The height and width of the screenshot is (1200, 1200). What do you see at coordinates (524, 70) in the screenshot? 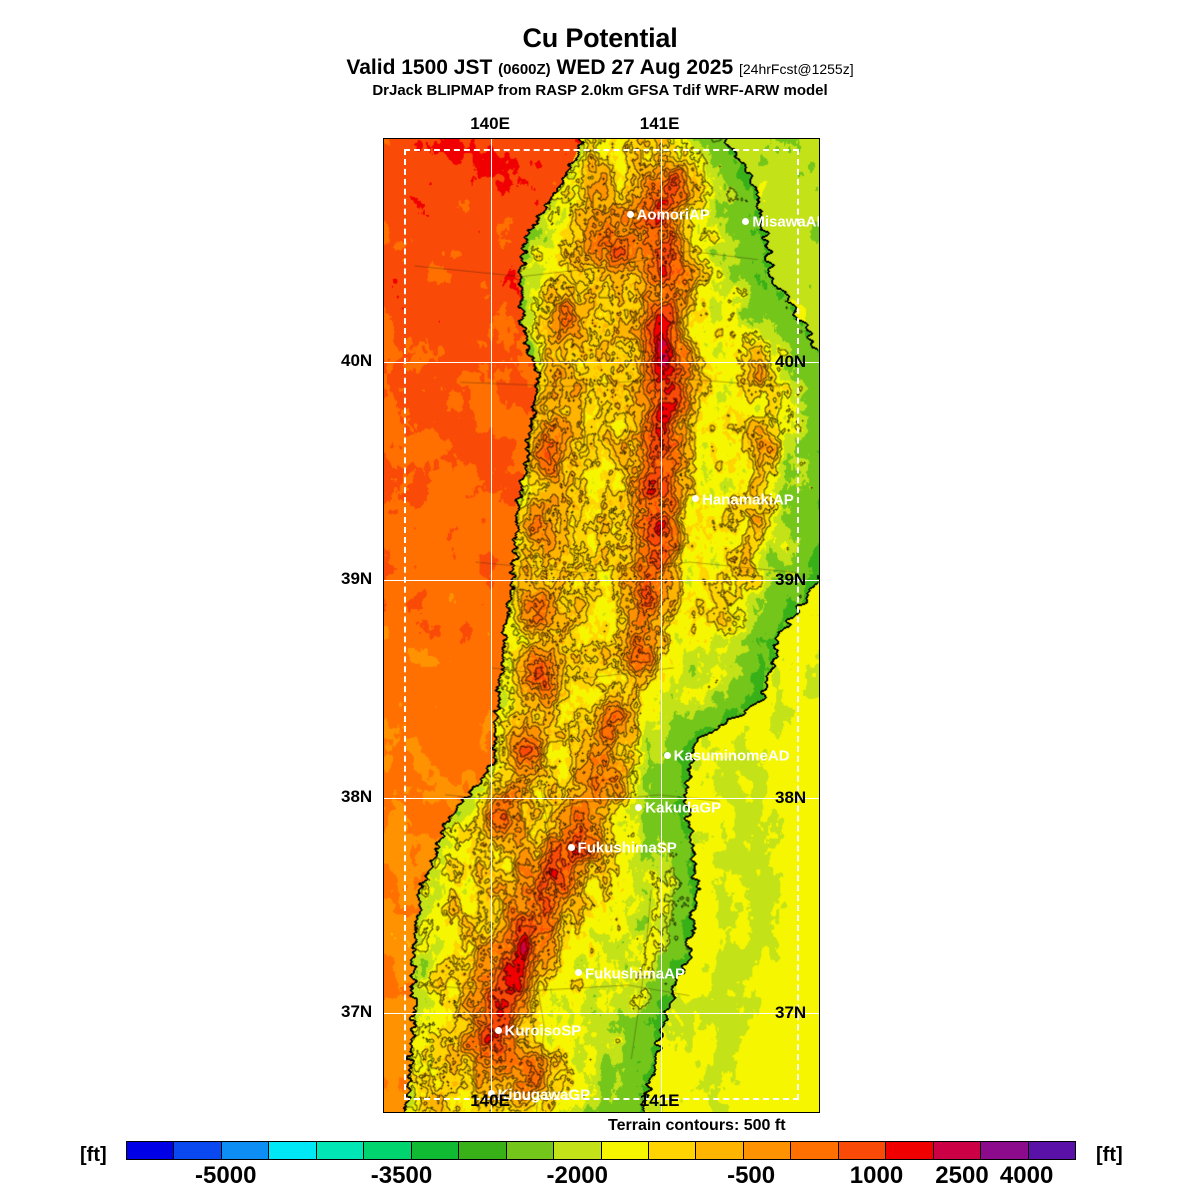
I see `valid-utc: (0600Z)` at bounding box center [524, 70].